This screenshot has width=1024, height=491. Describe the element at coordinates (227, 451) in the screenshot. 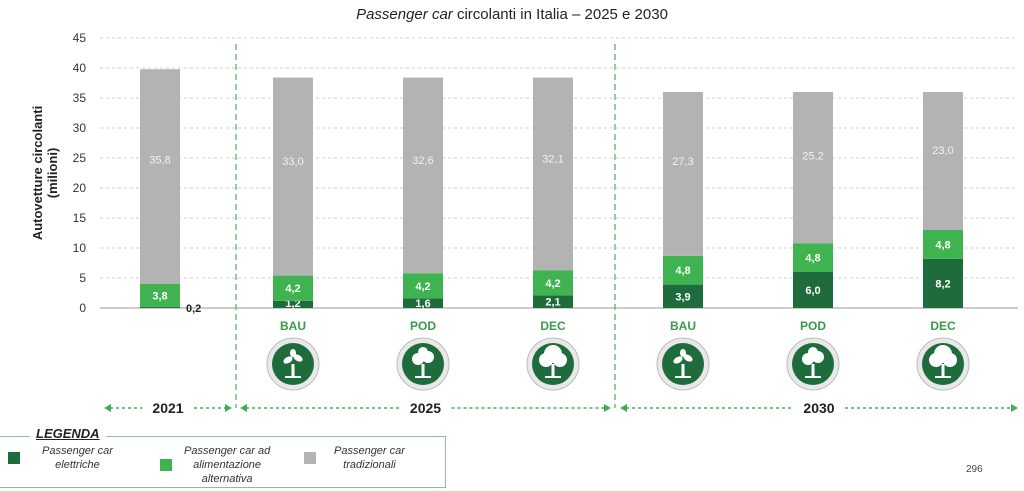

I see `legend-line: Passenger car ad` at that location.